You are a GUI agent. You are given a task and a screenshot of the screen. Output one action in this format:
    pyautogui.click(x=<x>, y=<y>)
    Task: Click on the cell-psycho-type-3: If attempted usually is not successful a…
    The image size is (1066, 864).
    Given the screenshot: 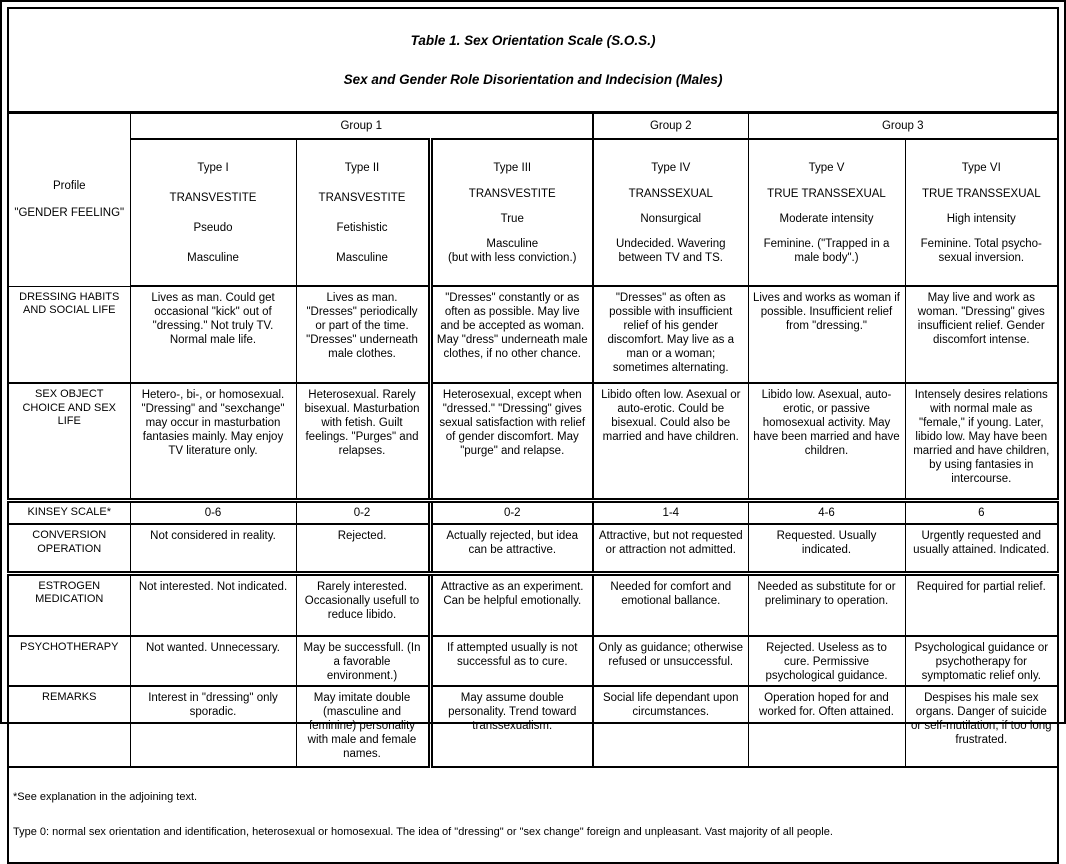 What is the action you would take?
    pyautogui.click(x=510, y=661)
    